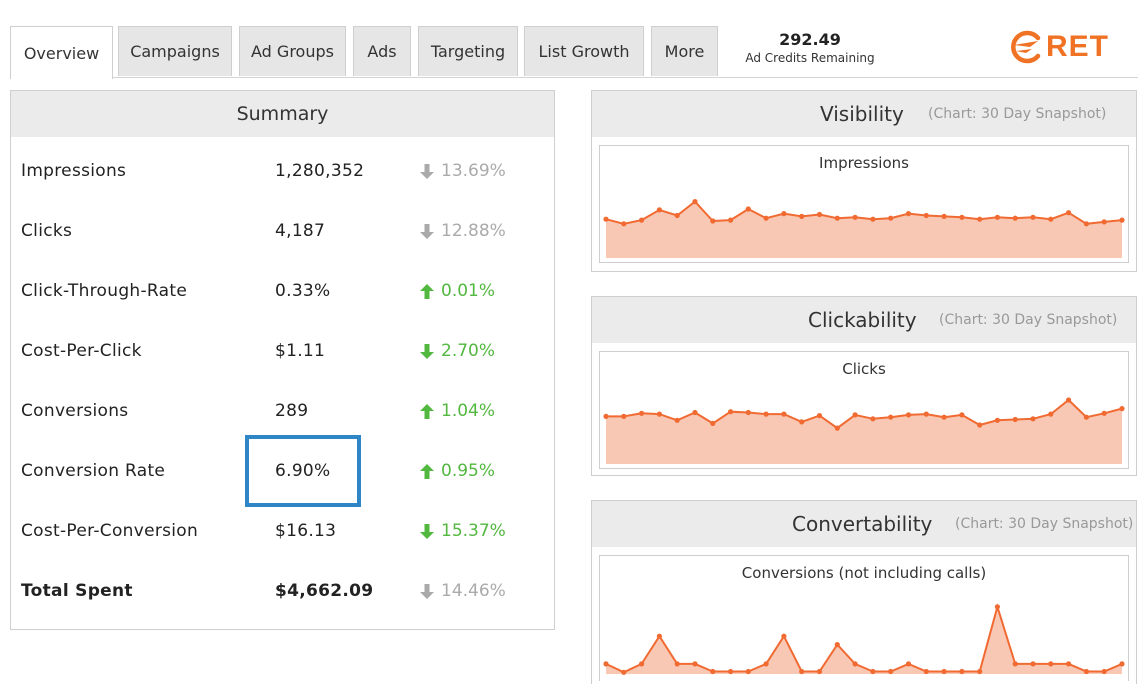  What do you see at coordinates (864, 212) in the screenshot?
I see `impressions-series-line` at bounding box center [864, 212].